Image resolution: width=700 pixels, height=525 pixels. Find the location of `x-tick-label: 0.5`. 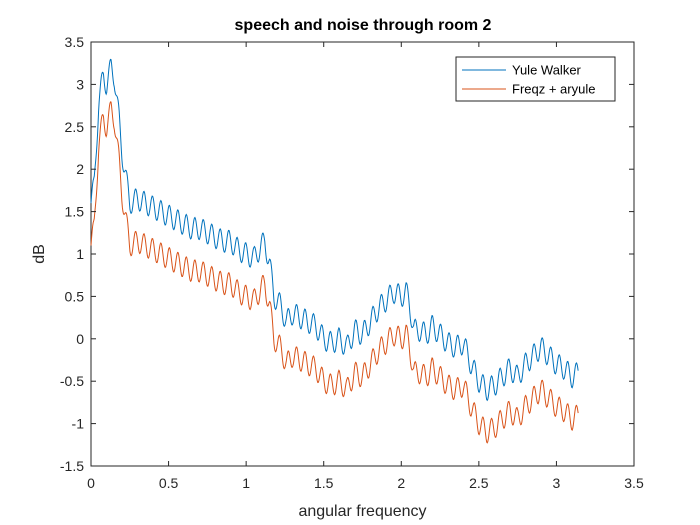

x-tick-label: 0.5 is located at coordinates (169, 483).